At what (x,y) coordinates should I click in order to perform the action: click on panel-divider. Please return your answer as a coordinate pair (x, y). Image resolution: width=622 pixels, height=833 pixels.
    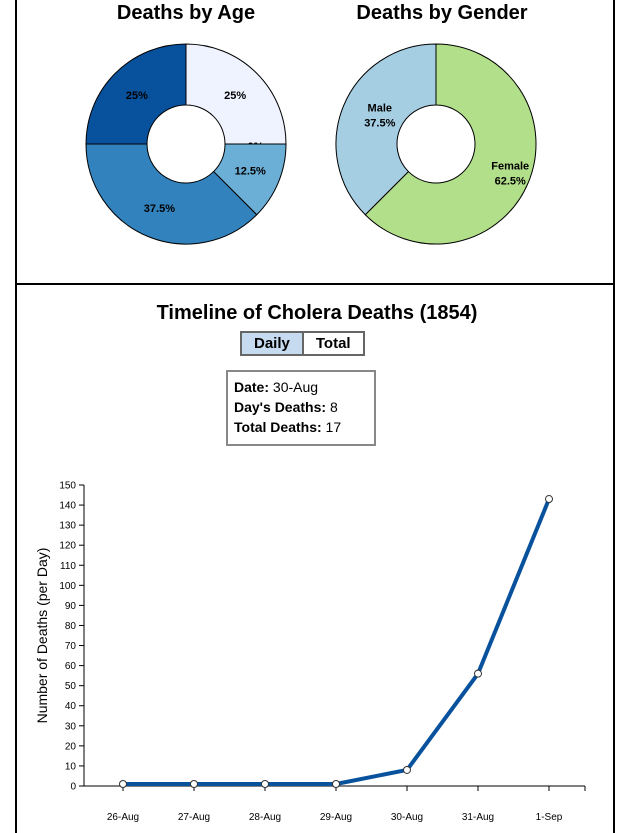
    Looking at the image, I should click on (315, 284).